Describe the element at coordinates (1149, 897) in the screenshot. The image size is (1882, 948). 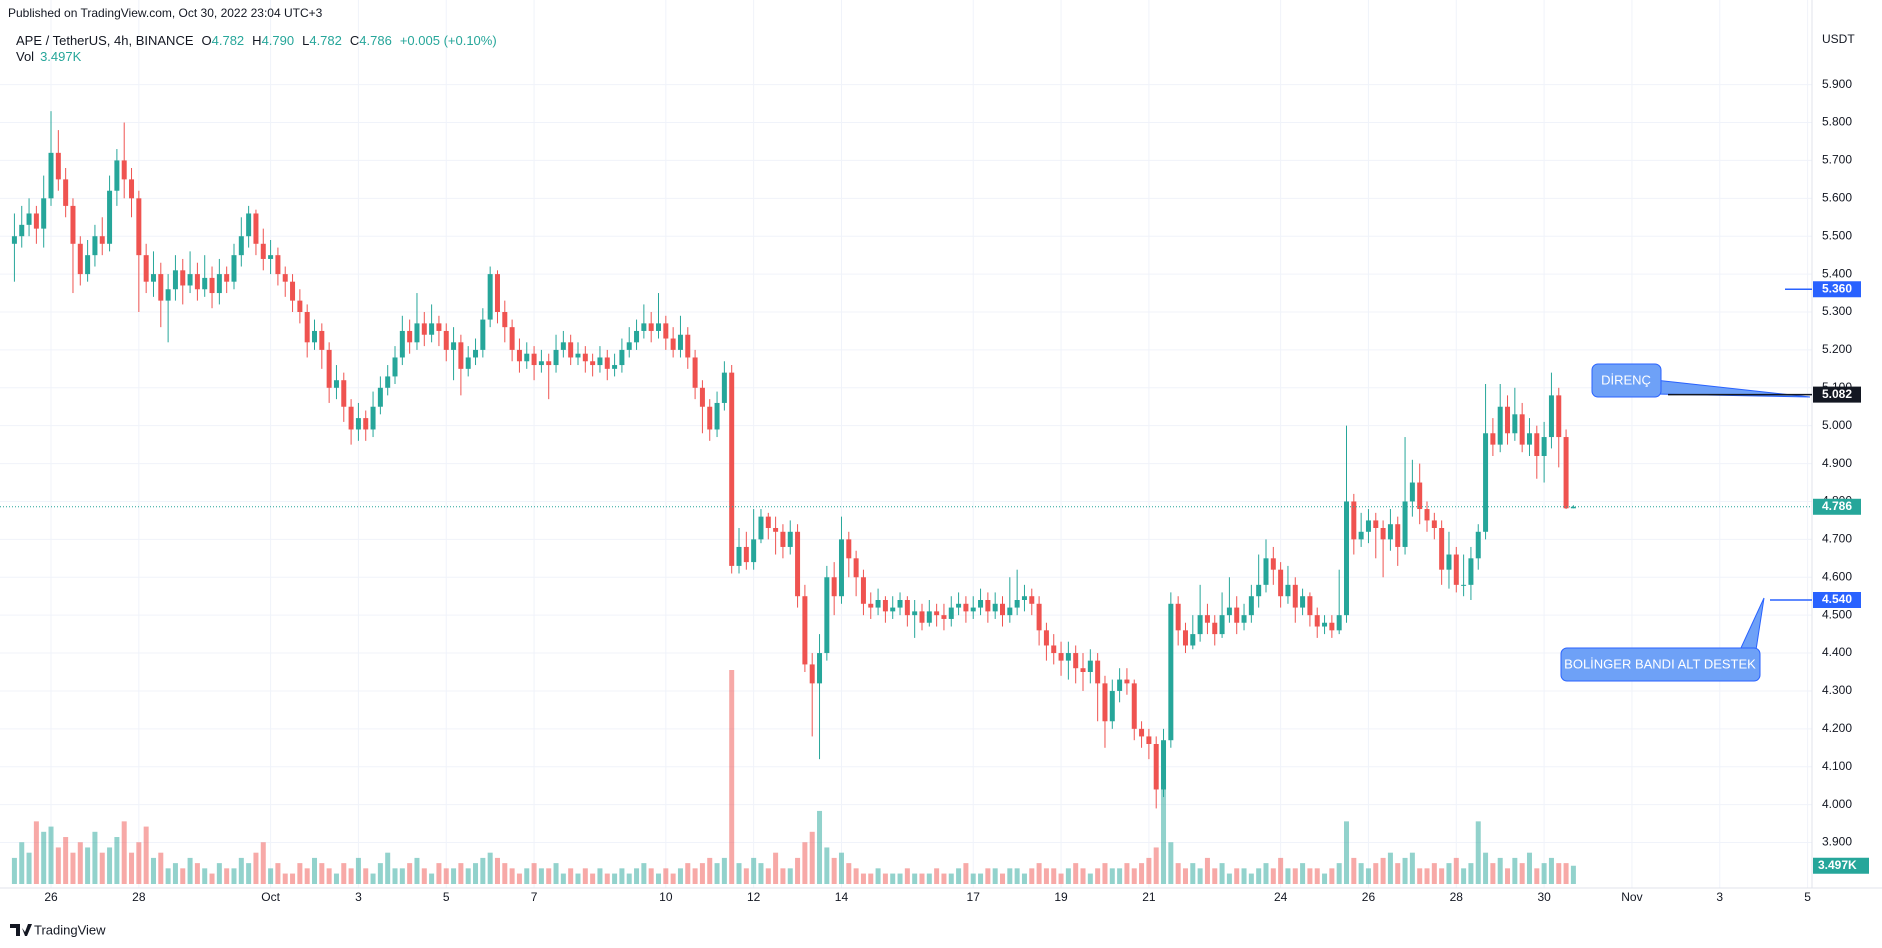
I see `x-tick-label: 21` at that location.